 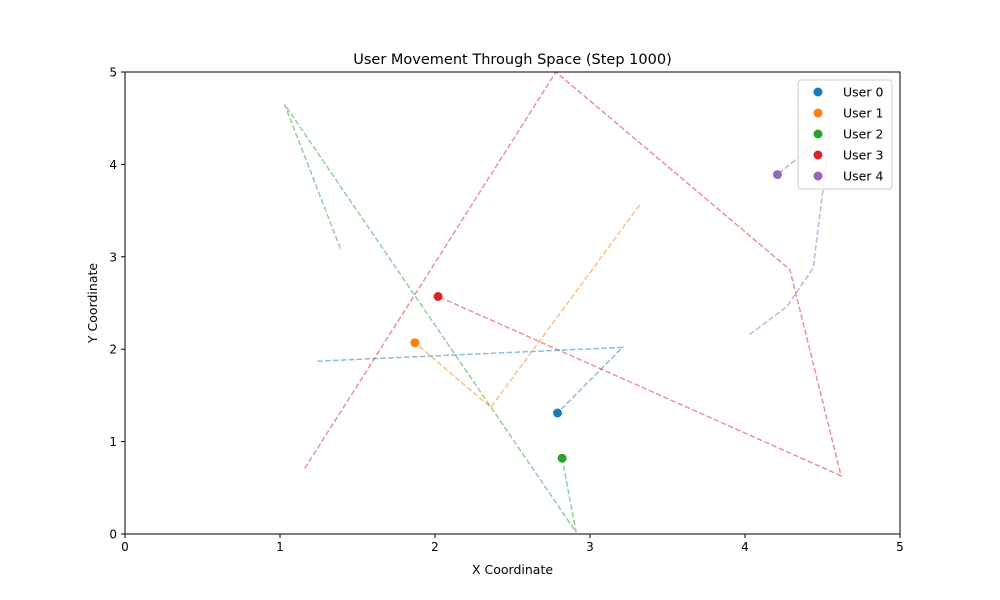 What do you see at coordinates (512, 544) in the screenshot?
I see `x-axis-ticks: 0 1 2 3 4 5` at bounding box center [512, 544].